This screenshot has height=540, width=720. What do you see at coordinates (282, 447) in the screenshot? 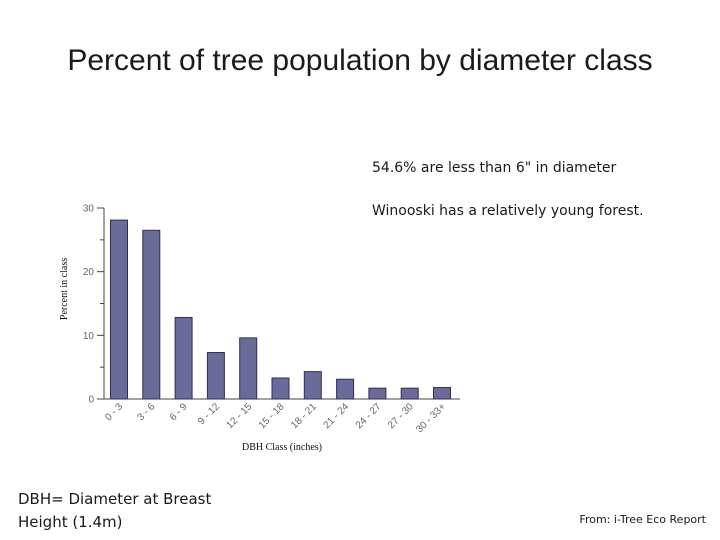
I see `x-axis-title: DBH Class (inches)` at bounding box center [282, 447].